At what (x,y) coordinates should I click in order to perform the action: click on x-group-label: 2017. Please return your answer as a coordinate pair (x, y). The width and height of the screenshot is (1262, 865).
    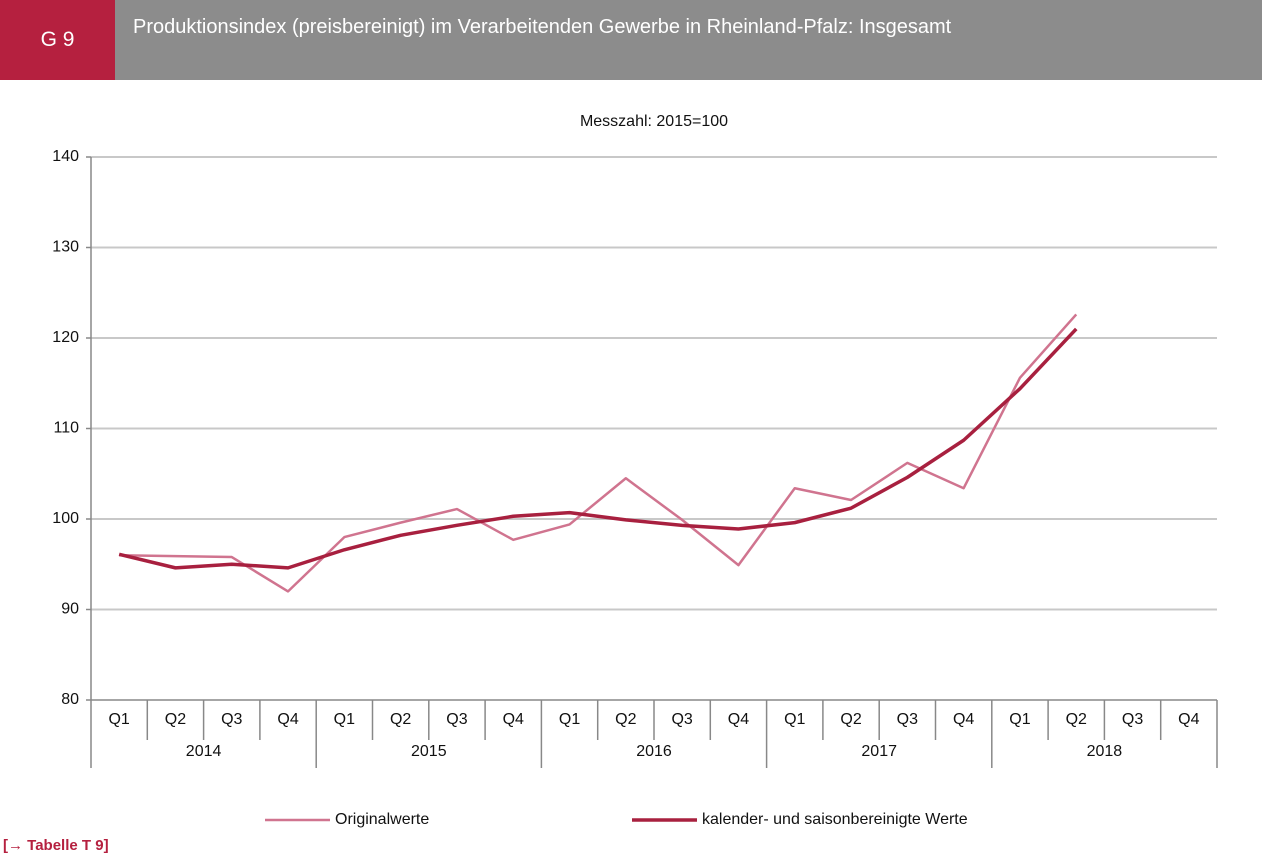
    Looking at the image, I should click on (879, 751).